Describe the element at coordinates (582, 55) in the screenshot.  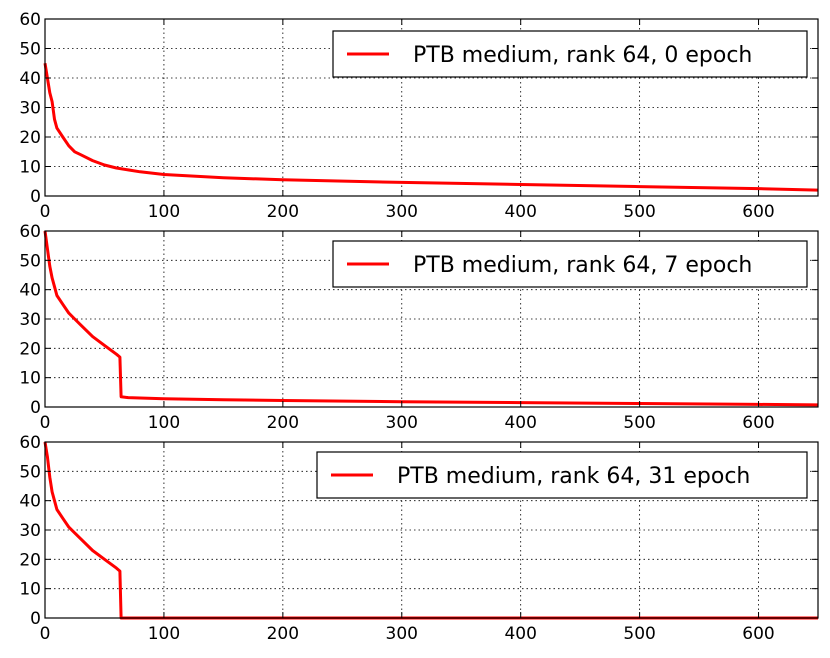
I see `legend-label: PTB medium, rank 64, 0 epoch` at that location.